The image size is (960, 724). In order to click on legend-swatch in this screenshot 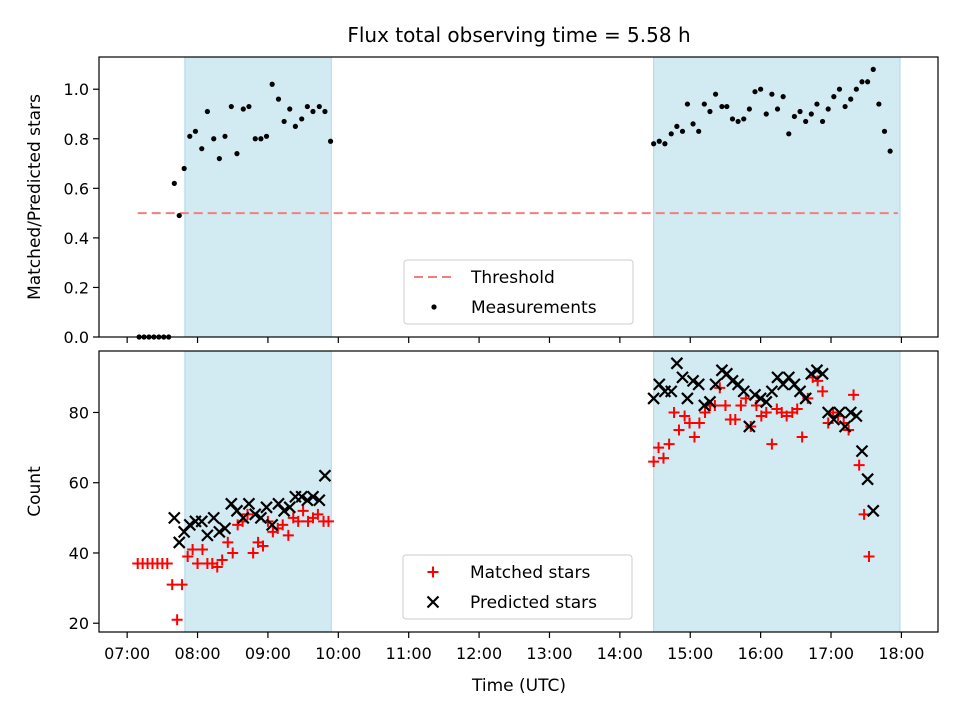, I will do `click(434, 307)`.